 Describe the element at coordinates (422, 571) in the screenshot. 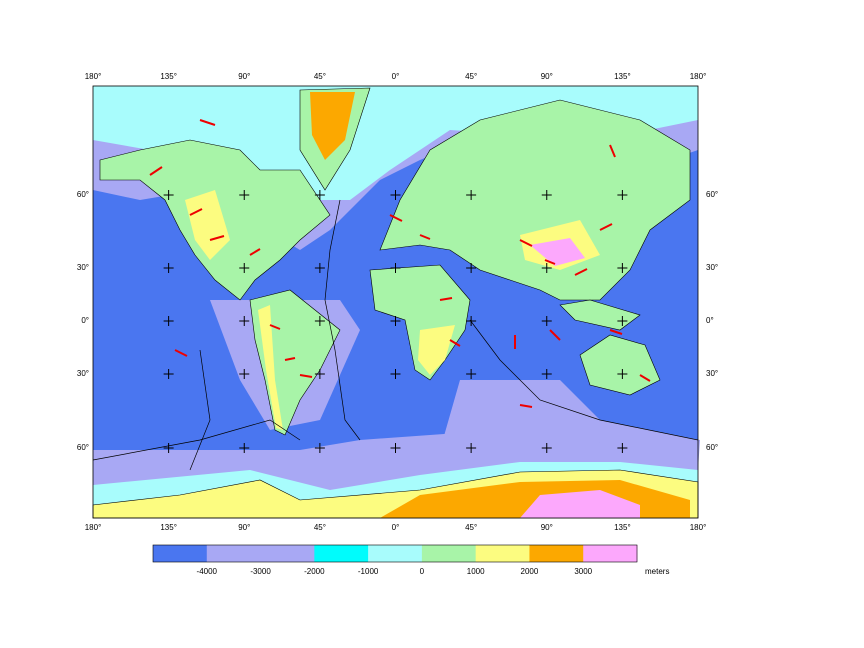

I see `colorbar-tick-label: 0` at that location.